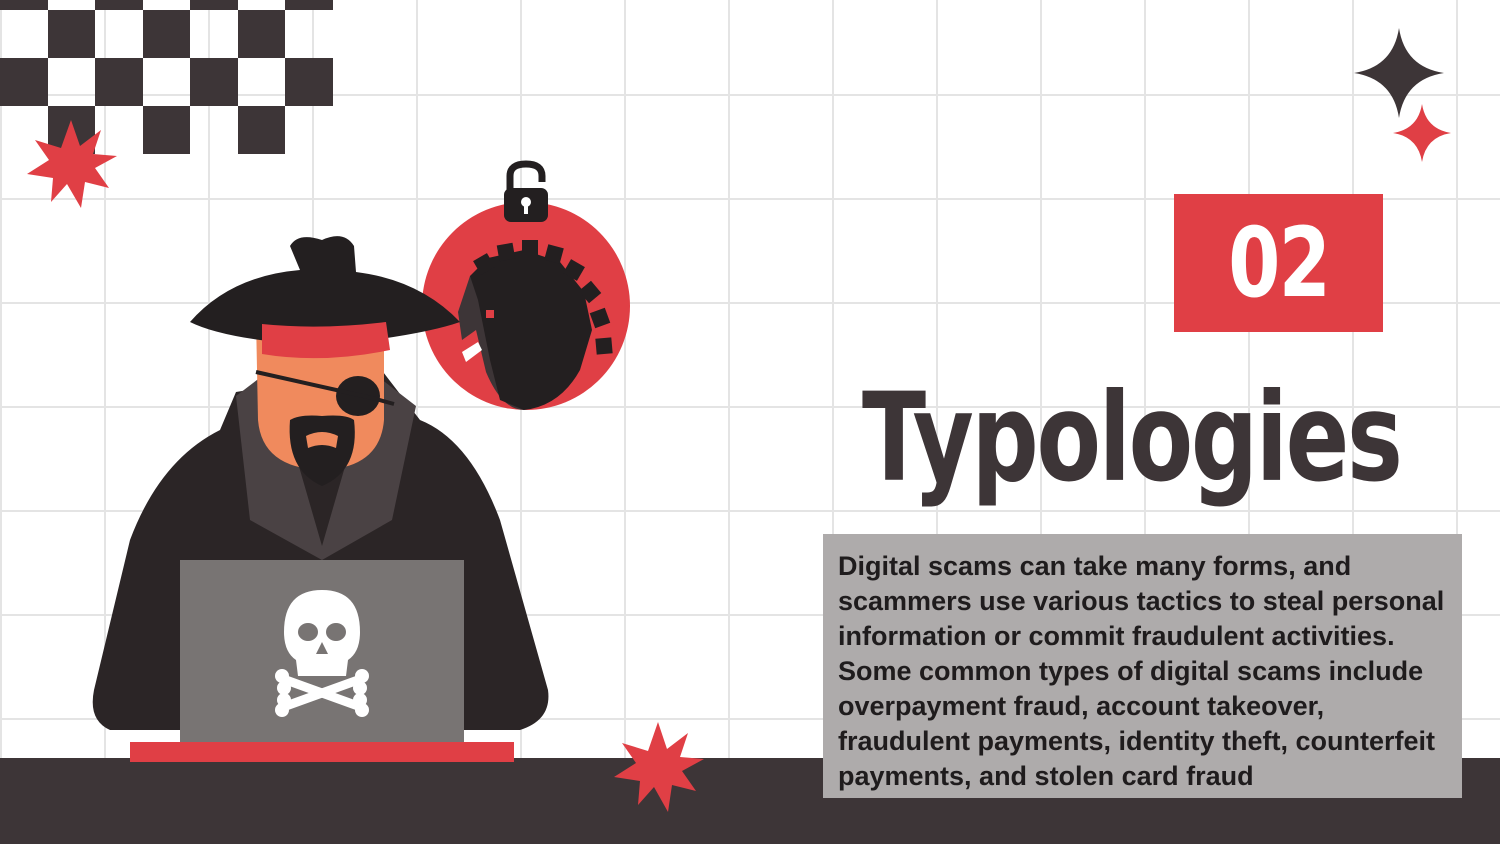 The image size is (1500, 844). I want to click on trojan-horse-icon, so click(526, 306).